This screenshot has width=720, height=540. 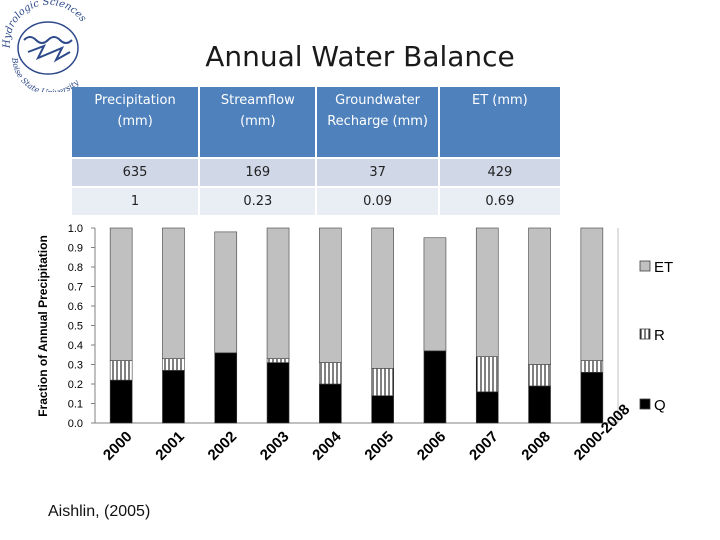 What do you see at coordinates (170, 446) in the screenshot?
I see `x-tick-label: 2001` at bounding box center [170, 446].